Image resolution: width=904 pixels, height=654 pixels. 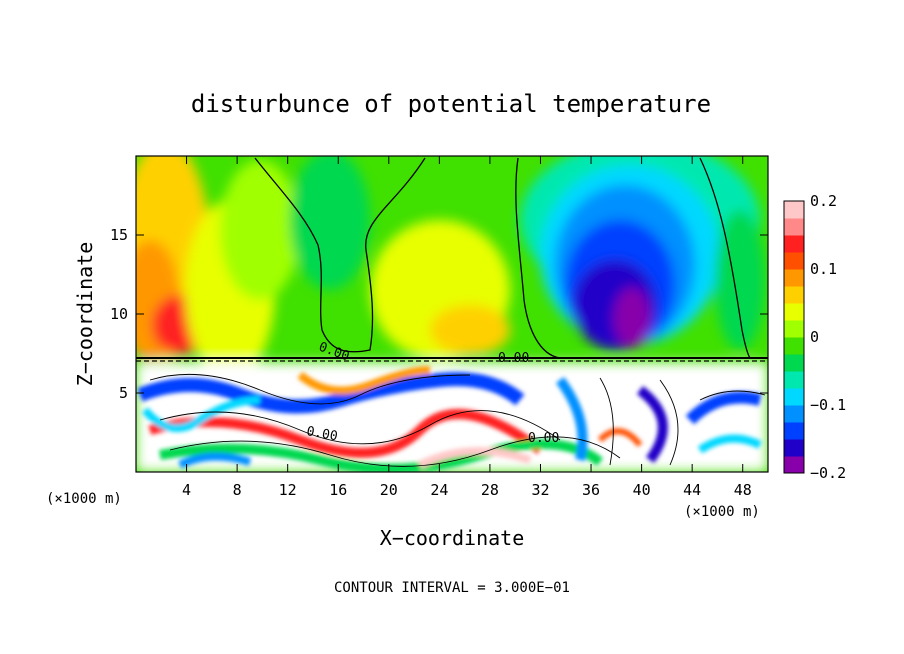 I want to click on x-tick-label: 8, so click(x=237, y=490).